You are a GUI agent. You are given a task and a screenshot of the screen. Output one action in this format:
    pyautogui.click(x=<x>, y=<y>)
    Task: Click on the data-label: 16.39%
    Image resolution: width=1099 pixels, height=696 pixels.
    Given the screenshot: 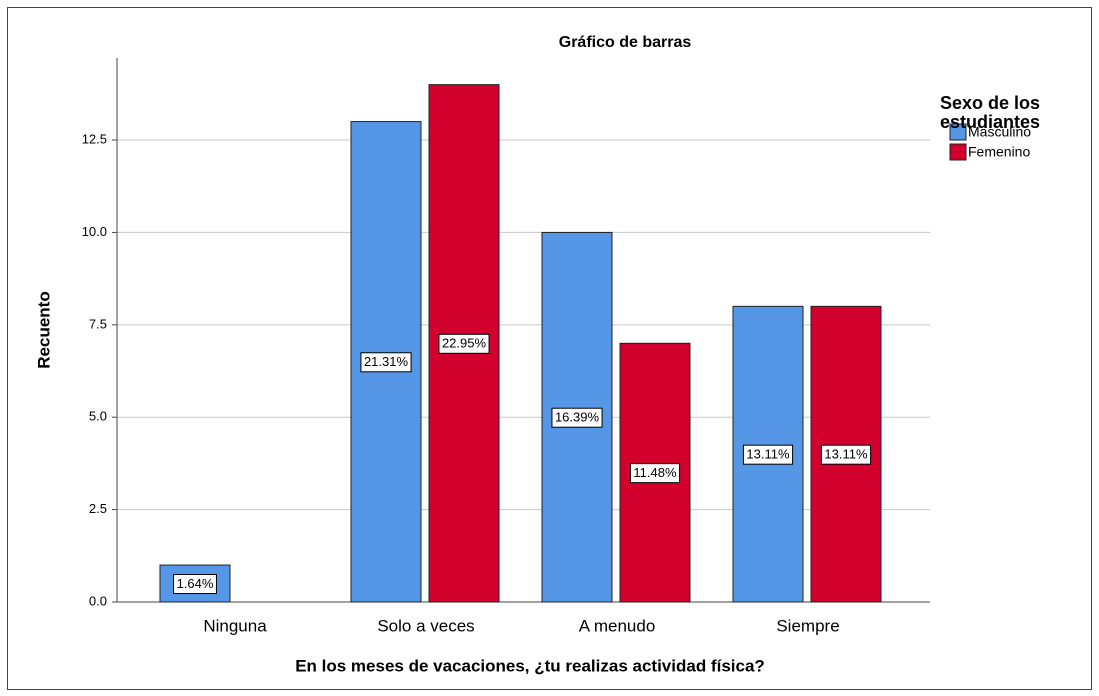 What is the action you would take?
    pyautogui.click(x=577, y=417)
    